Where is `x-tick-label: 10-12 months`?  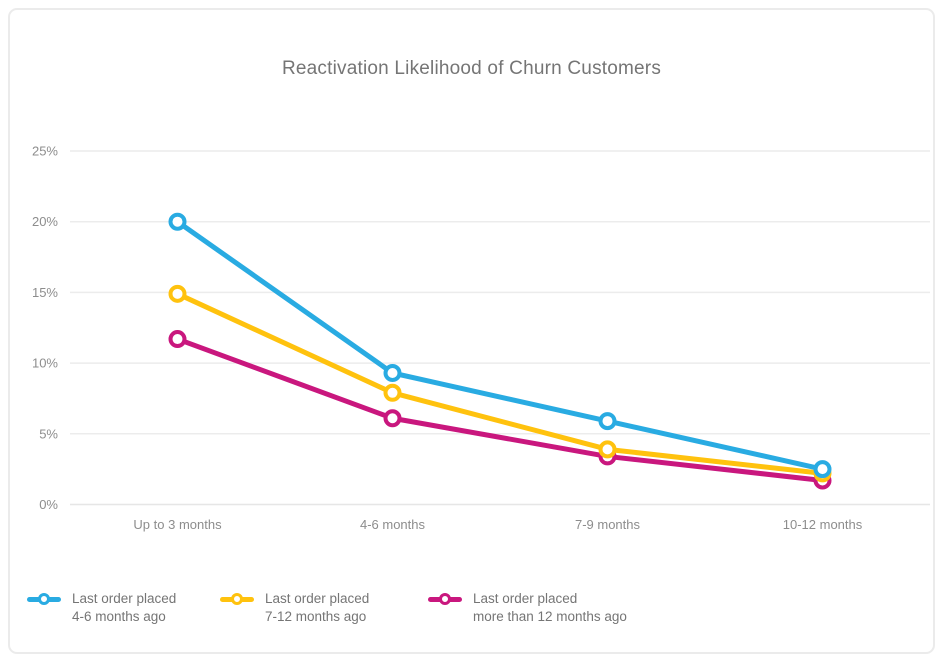 x-tick-label: 10-12 months is located at coordinates (823, 524).